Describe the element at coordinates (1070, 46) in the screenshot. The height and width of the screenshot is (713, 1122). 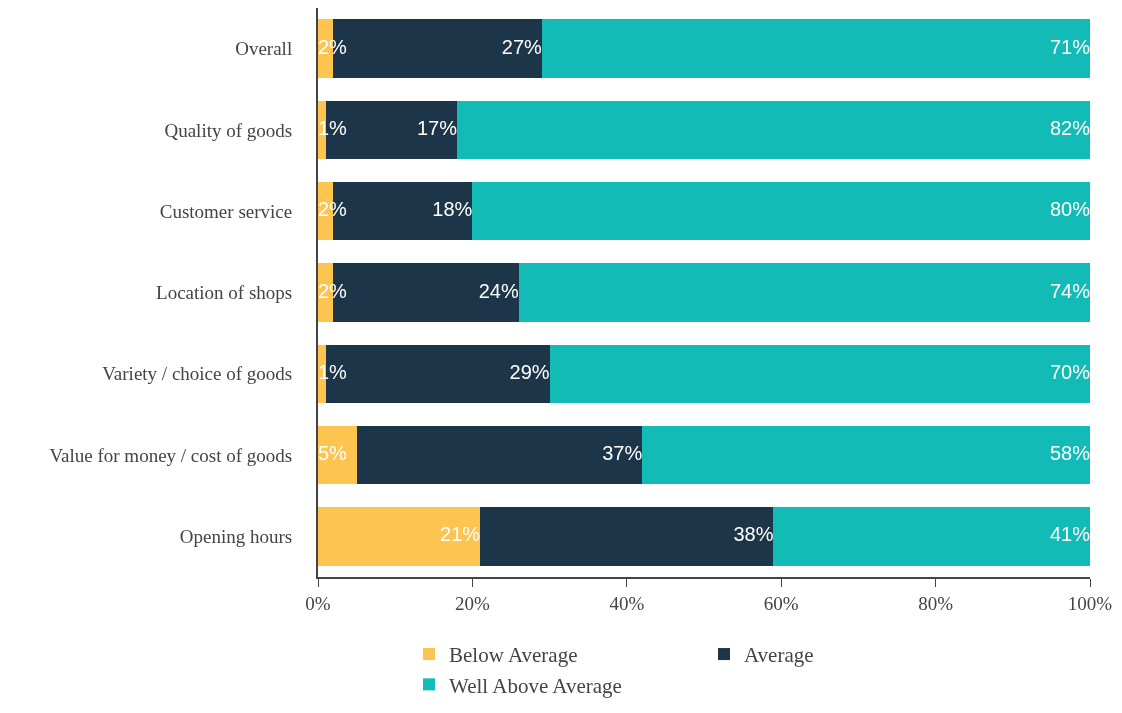
I see `data-label: 71%` at that location.